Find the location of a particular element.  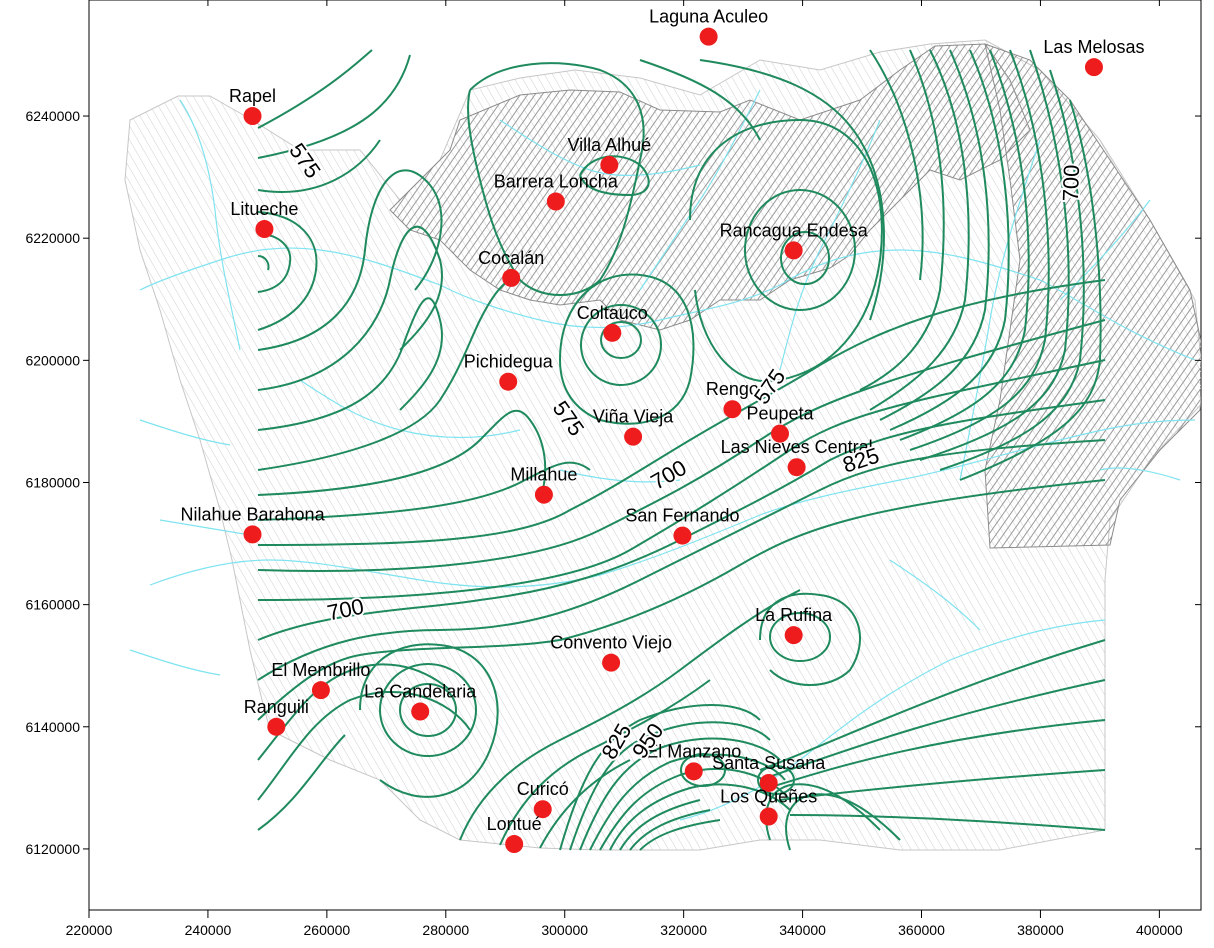

station-marker: Barrera Loncha is located at coordinates (556, 191).